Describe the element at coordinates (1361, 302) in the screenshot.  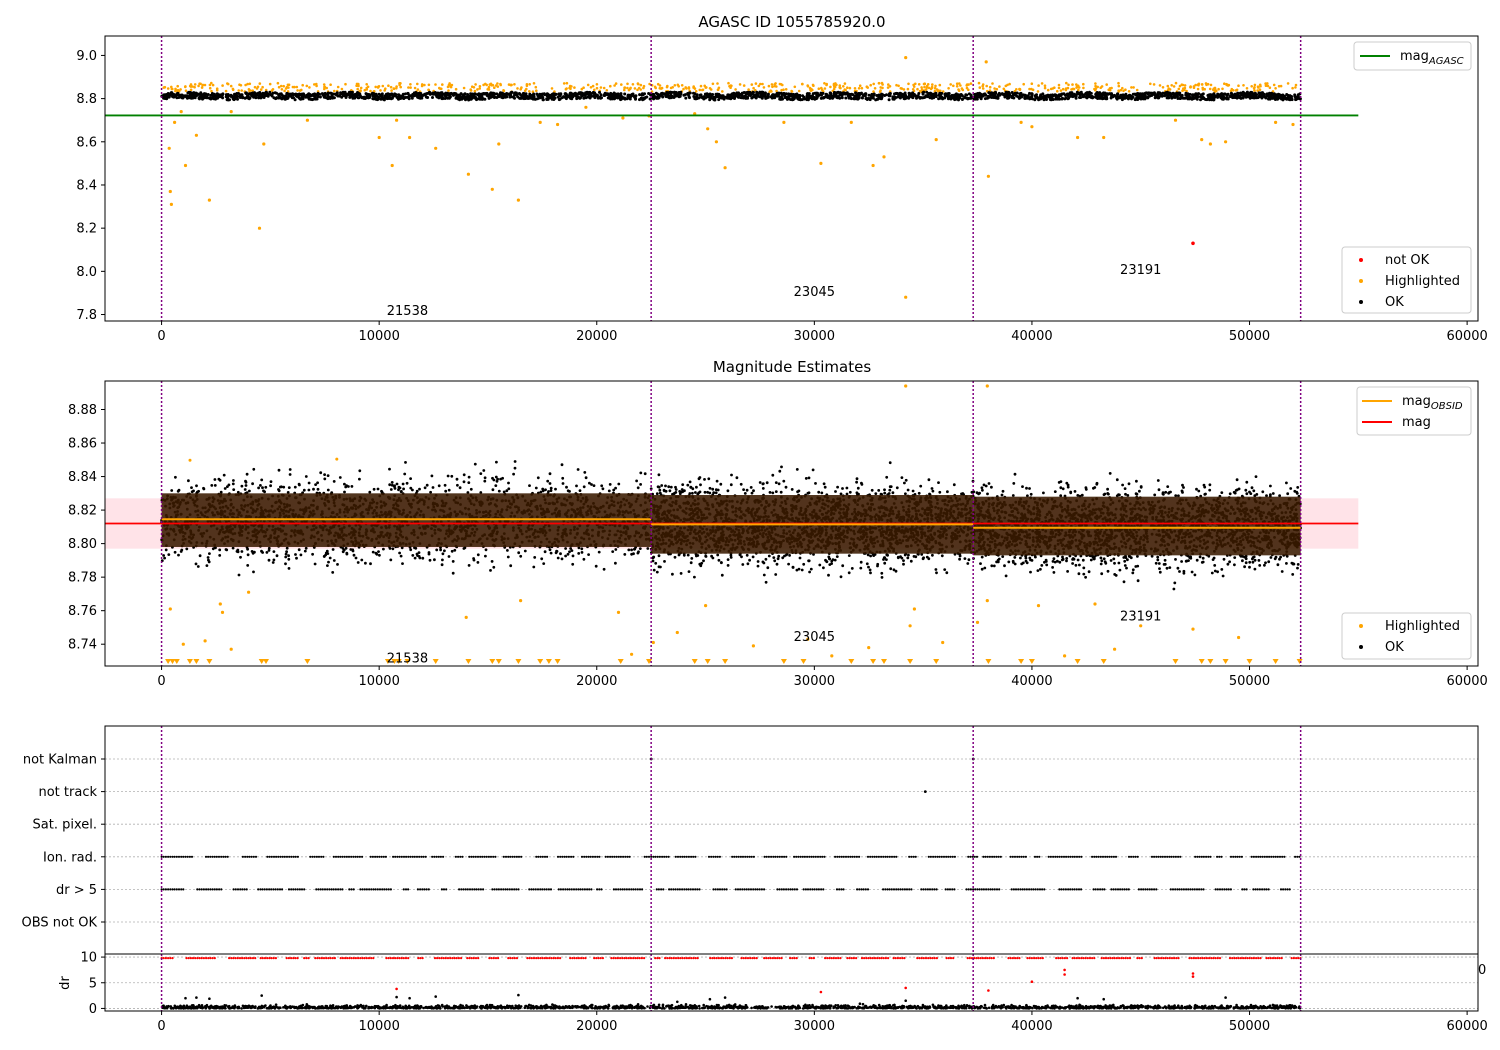
I see `legend-swatch-ok` at that location.